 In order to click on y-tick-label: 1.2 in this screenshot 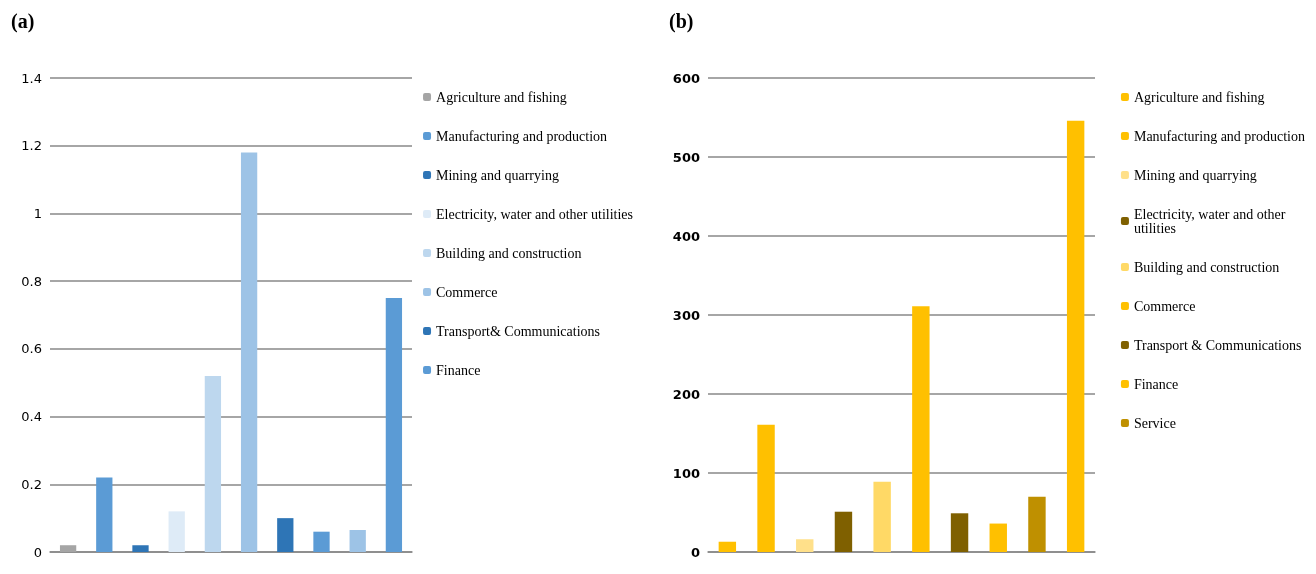, I will do `click(31, 146)`.